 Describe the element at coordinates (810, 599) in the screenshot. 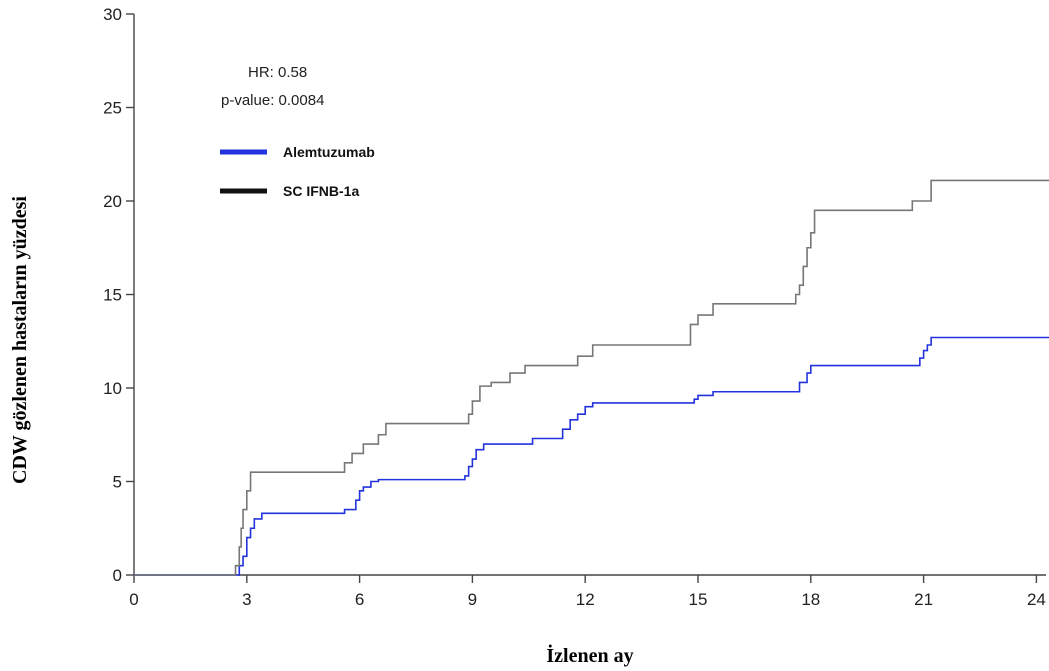

I see `x-tick-label: 18` at that location.